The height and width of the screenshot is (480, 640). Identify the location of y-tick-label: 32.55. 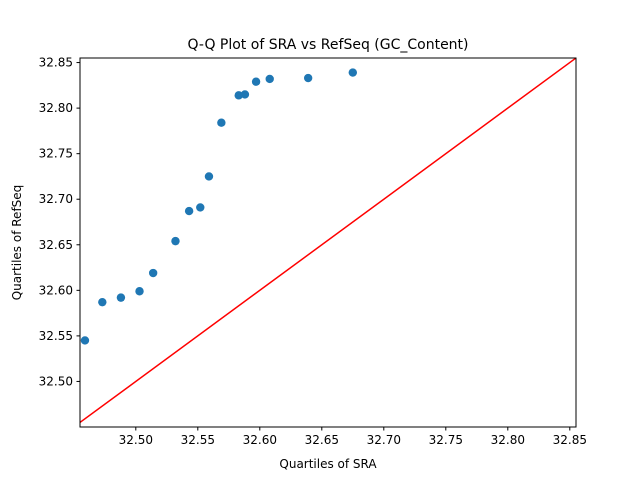
(56, 336).